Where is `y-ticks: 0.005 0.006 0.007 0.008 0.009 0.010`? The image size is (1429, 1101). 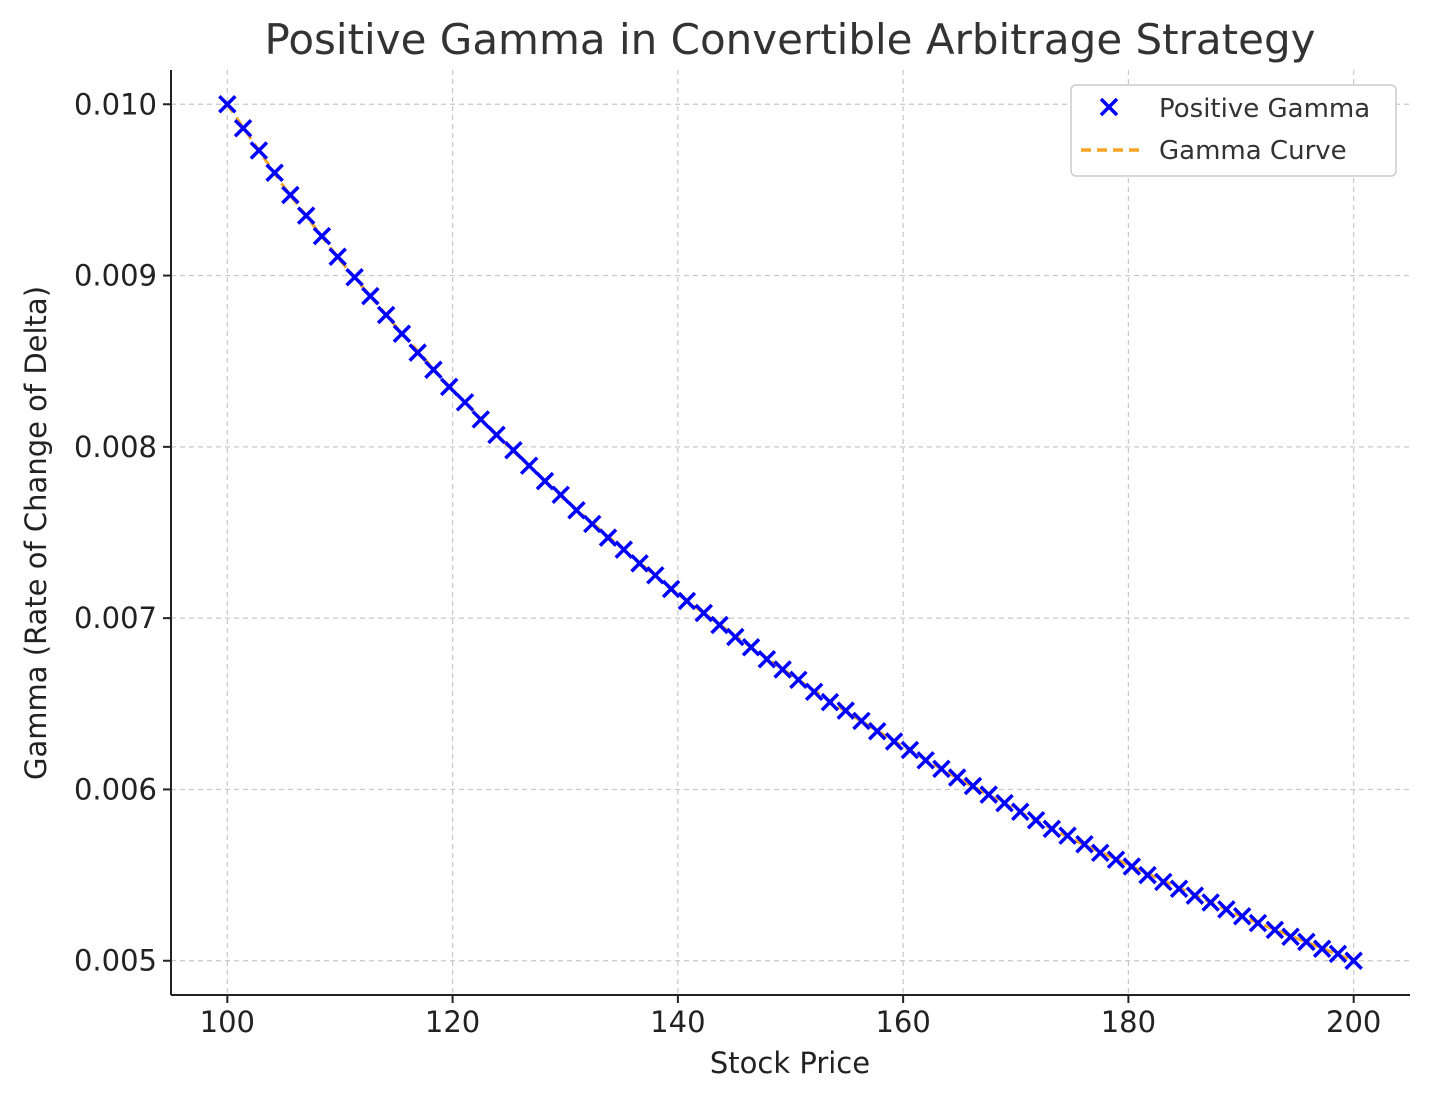 y-ticks: 0.005 0.006 0.007 0.008 0.009 0.010 is located at coordinates (122, 532).